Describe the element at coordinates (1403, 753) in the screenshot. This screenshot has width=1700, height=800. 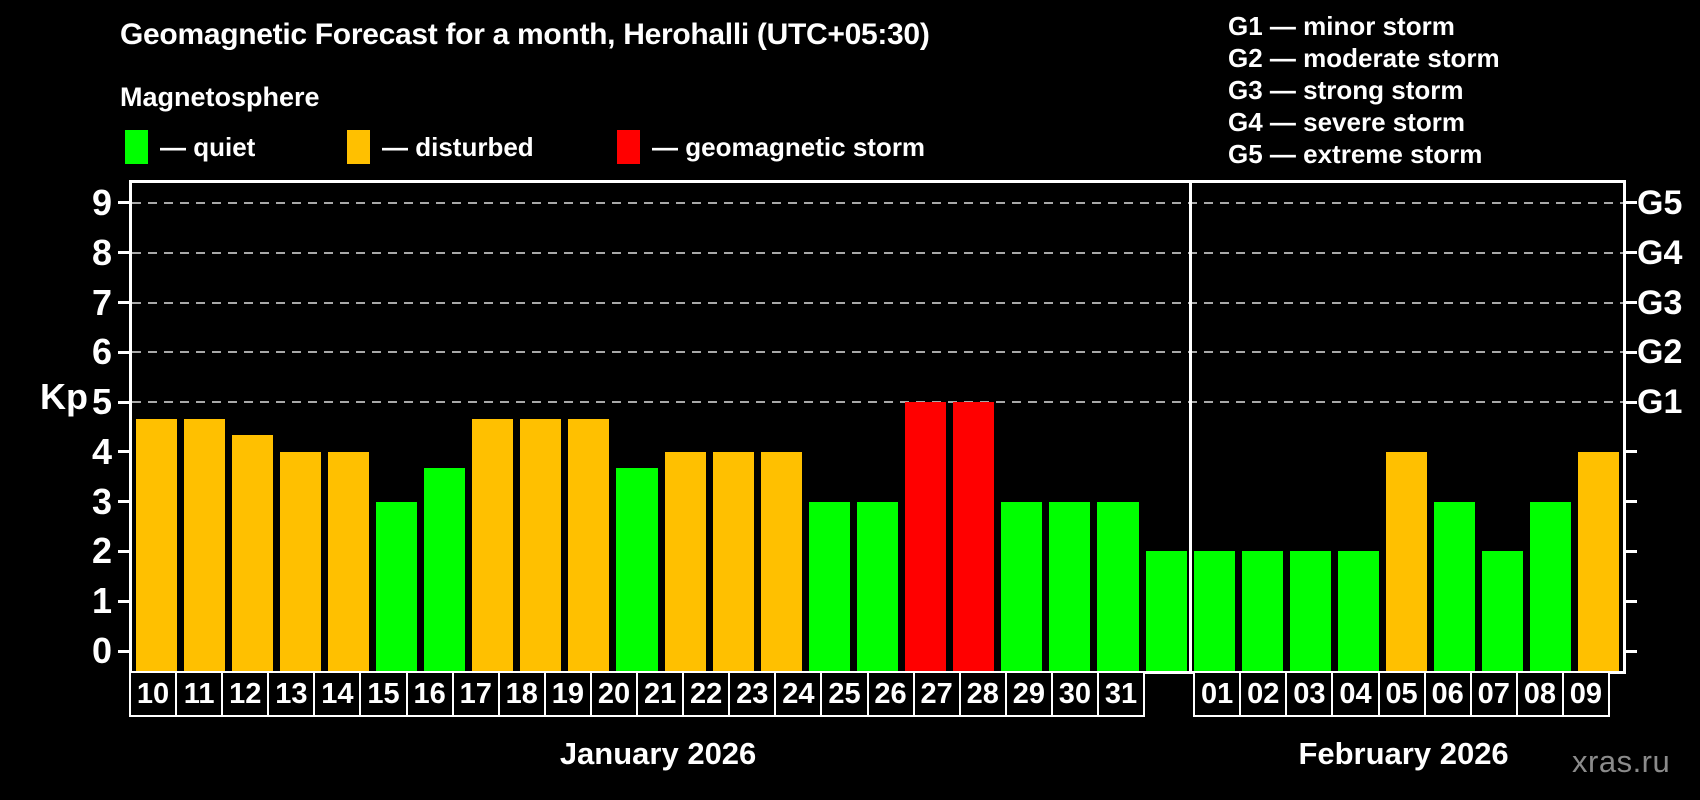
I see `month-label-february: February 2026` at that location.